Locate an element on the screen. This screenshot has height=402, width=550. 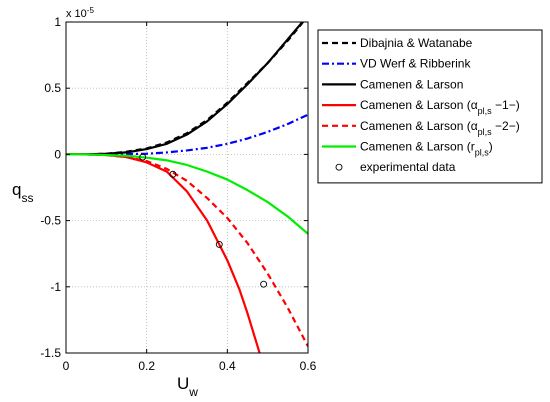
legend-label-tail: −2−) is located at coordinates (506, 126).